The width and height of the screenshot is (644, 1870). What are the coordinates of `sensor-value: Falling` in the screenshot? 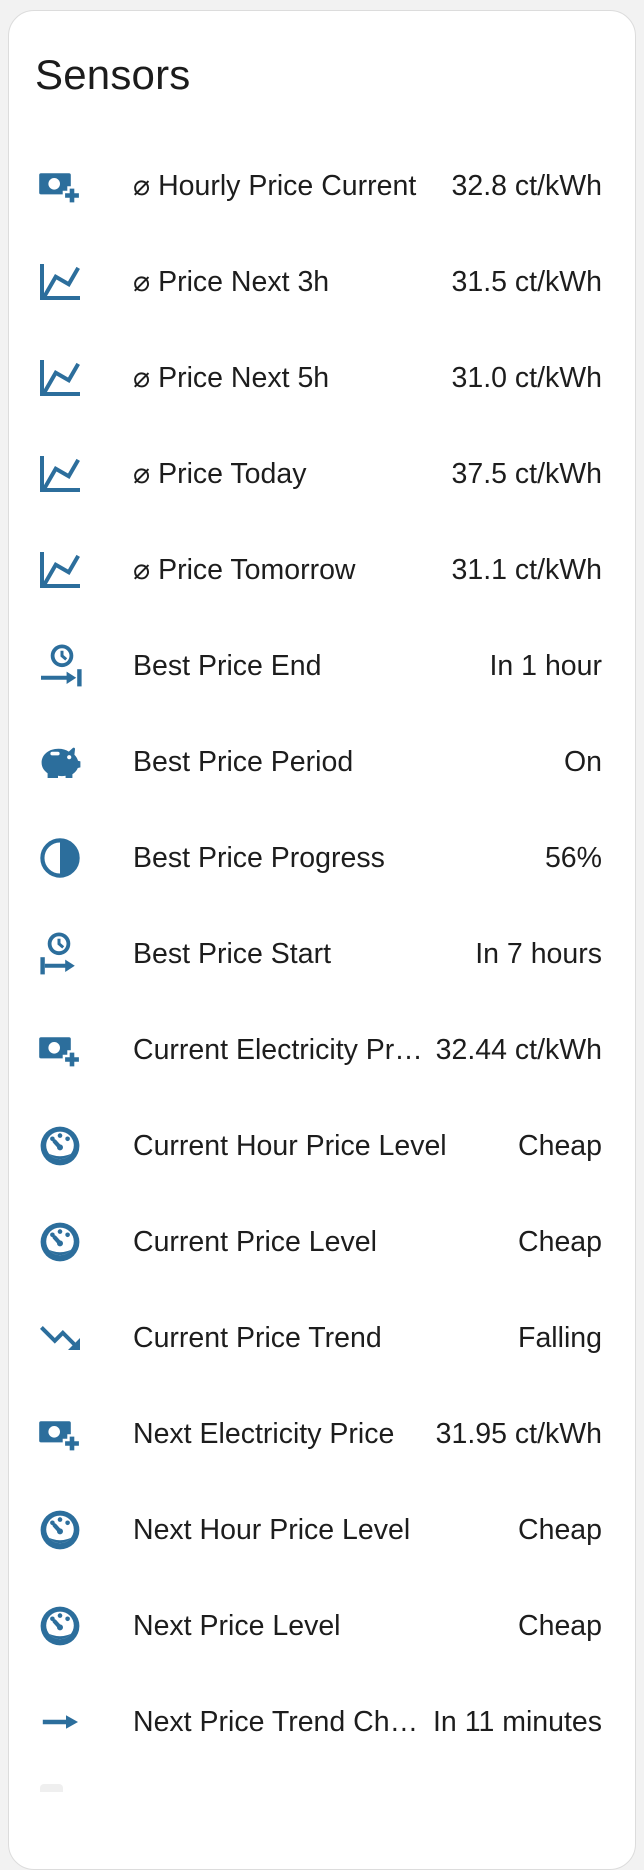 It's located at (560, 1337).